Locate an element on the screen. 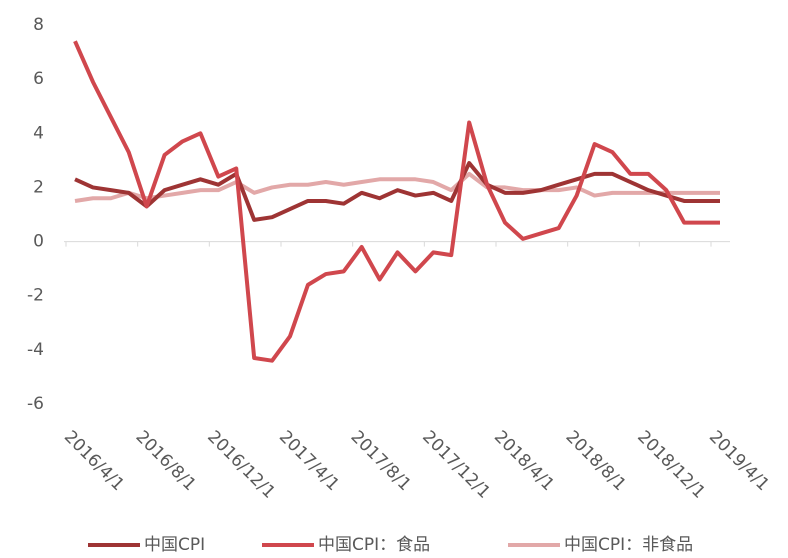  legend-label: 中国CPI：食品 is located at coordinates (374, 545).